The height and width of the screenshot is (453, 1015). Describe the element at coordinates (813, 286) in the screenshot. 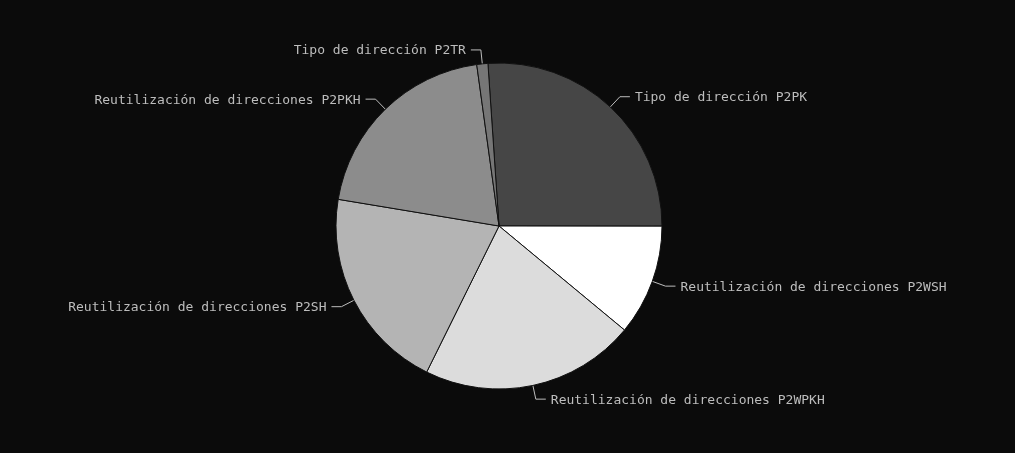

I see `slice-label: Reutilización de direcciones P2WSH` at that location.